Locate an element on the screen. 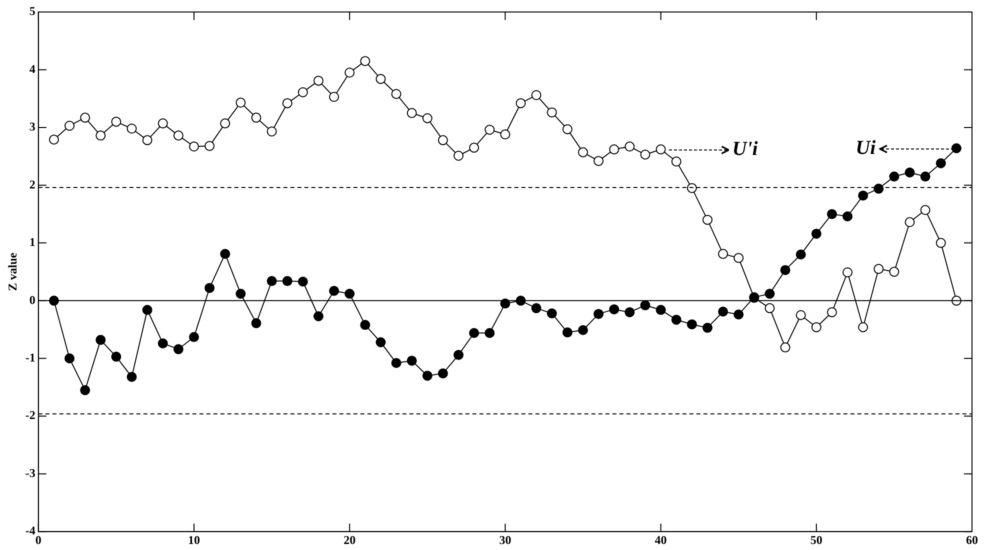 The height and width of the screenshot is (550, 990). x-tick-label: 10 is located at coordinates (194, 539).